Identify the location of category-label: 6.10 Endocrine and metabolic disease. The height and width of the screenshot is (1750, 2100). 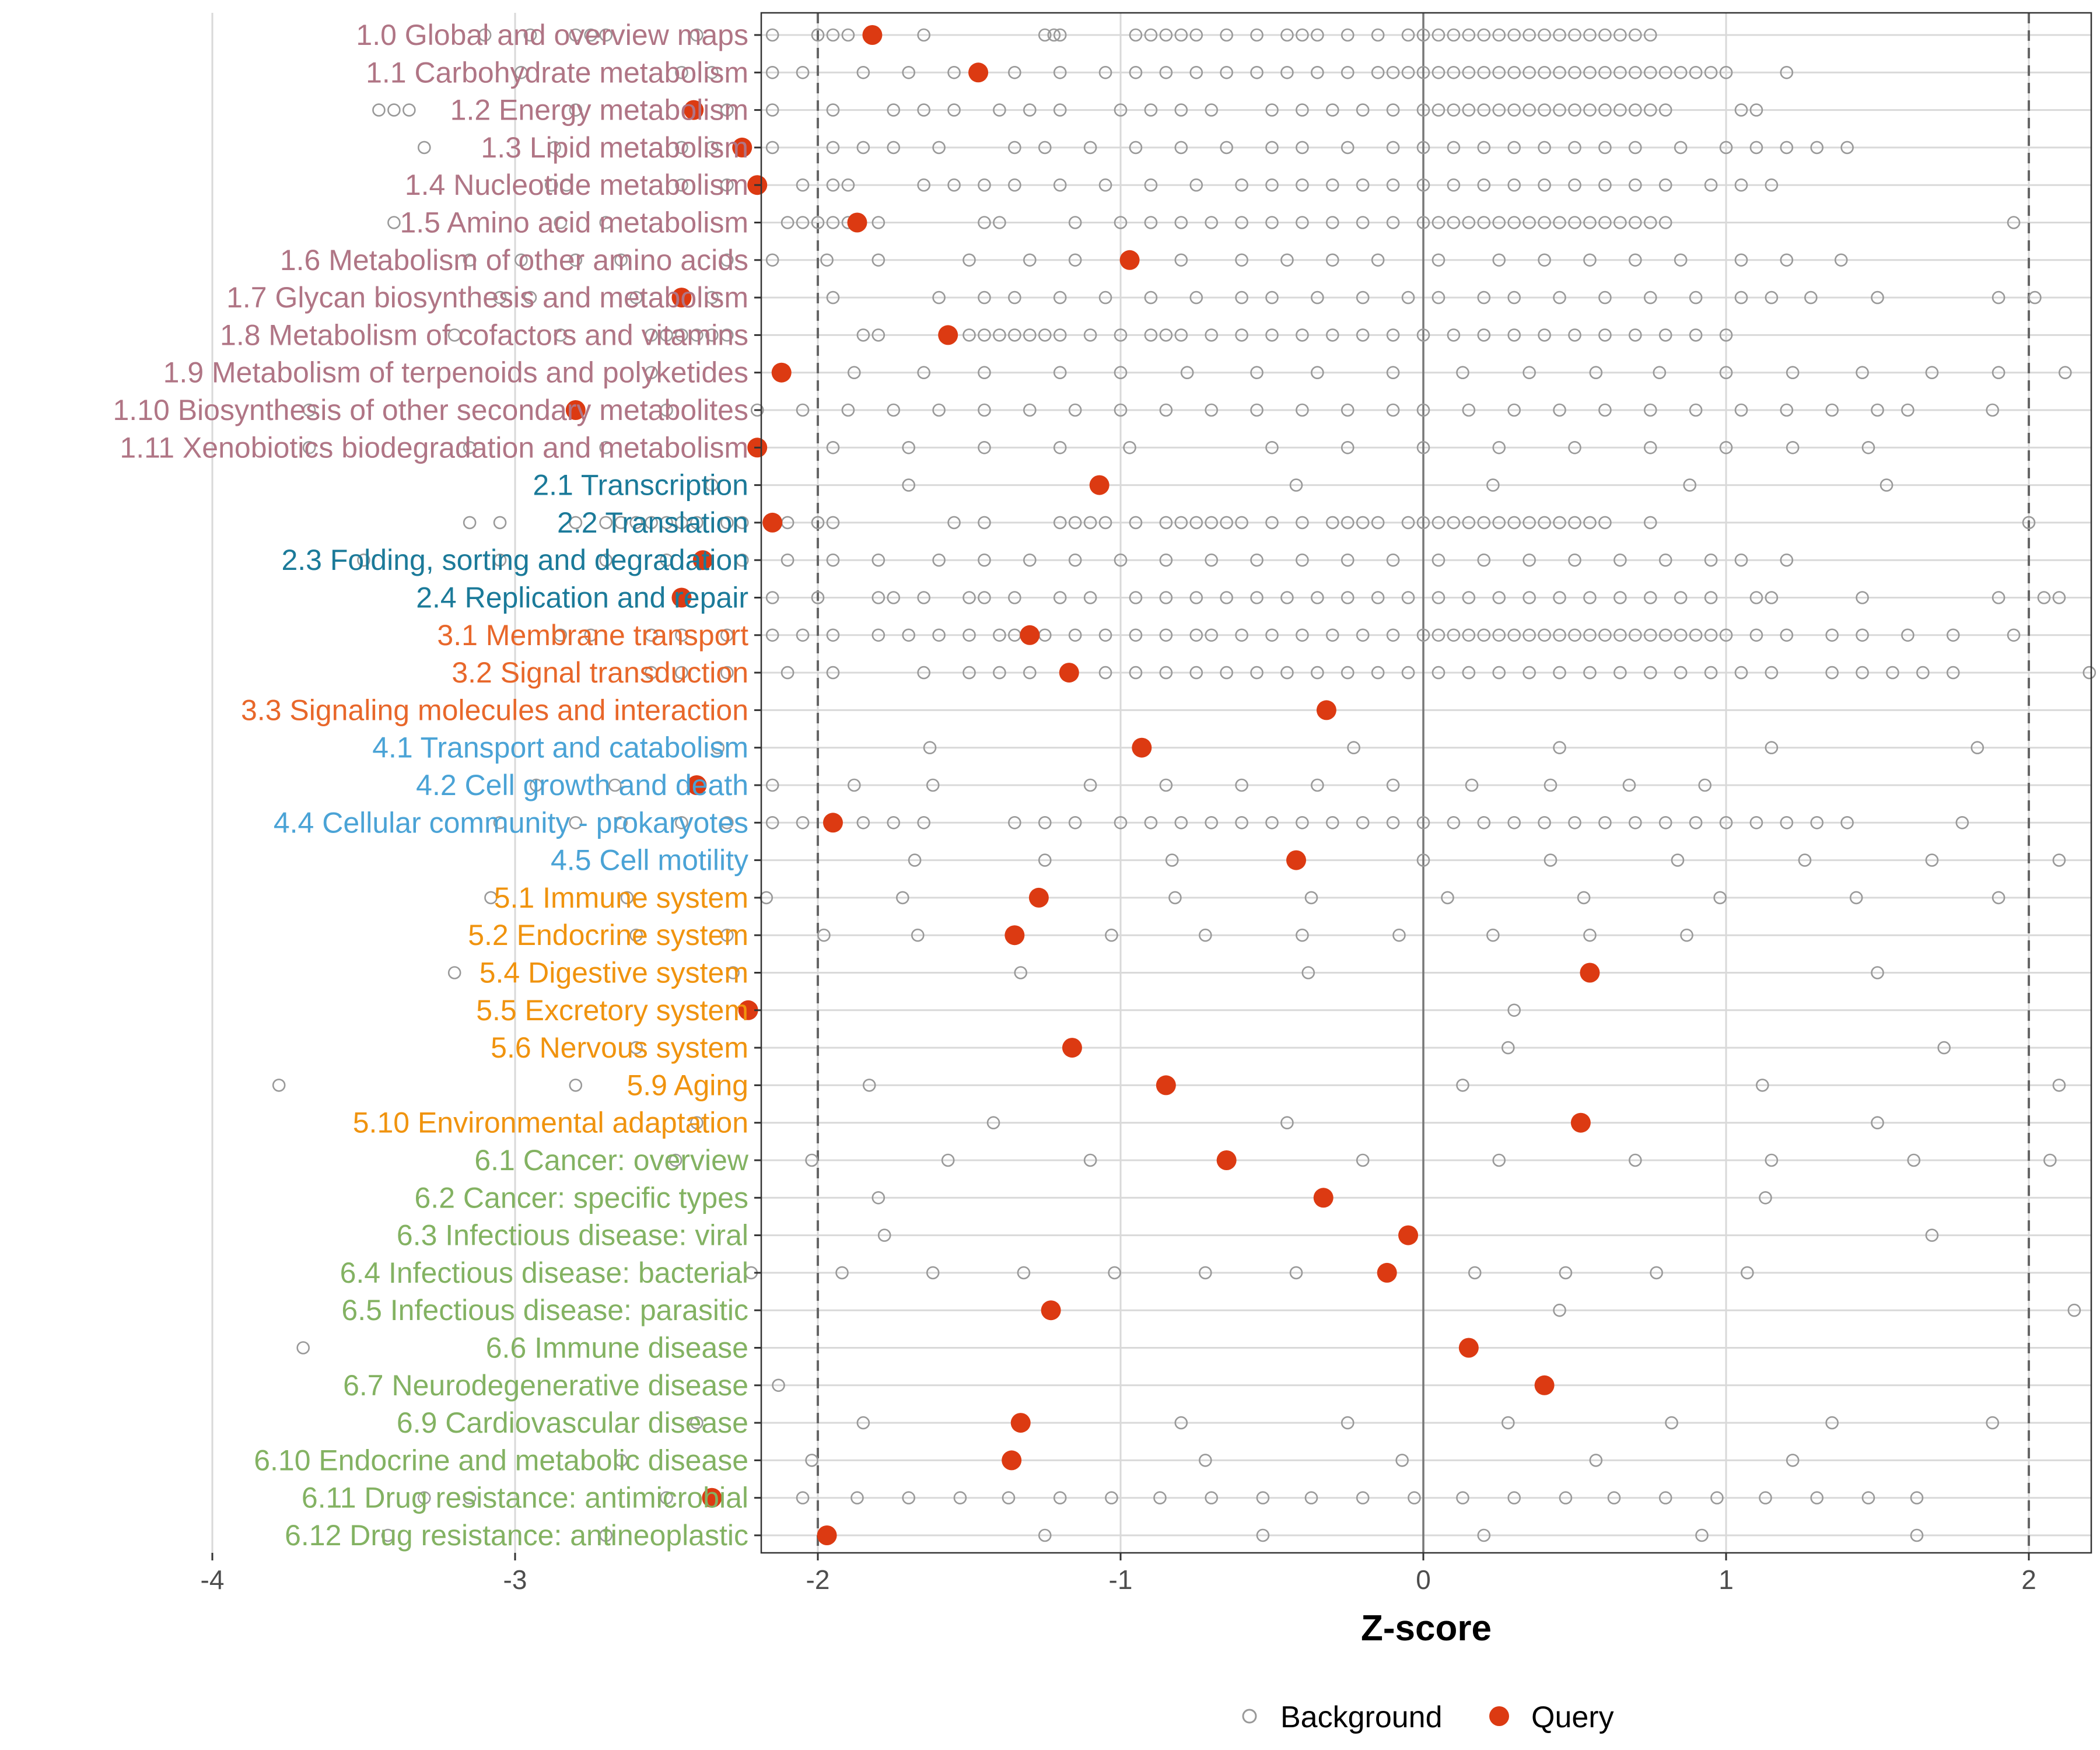
(501, 1460).